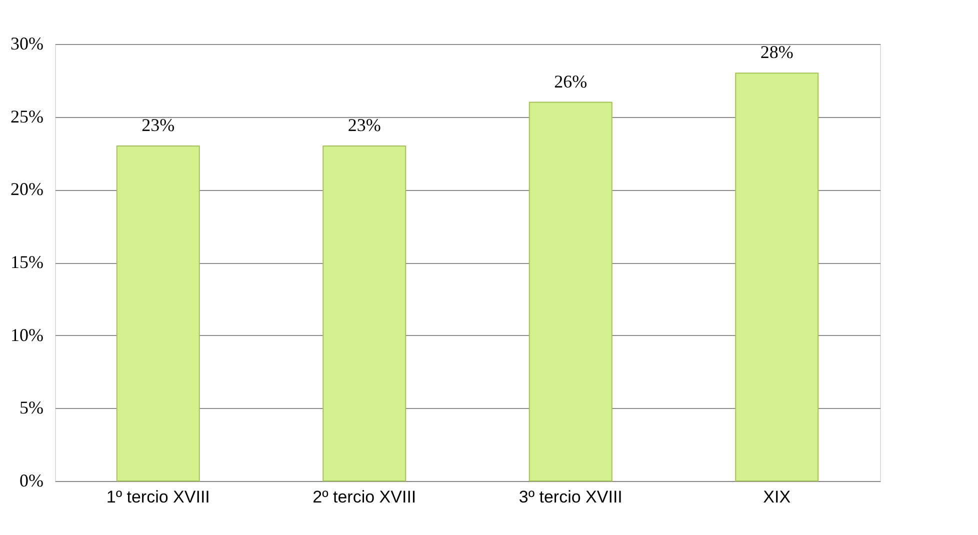 This screenshot has height=535, width=978. What do you see at coordinates (27, 189) in the screenshot?
I see `y-tick-label: 20%` at bounding box center [27, 189].